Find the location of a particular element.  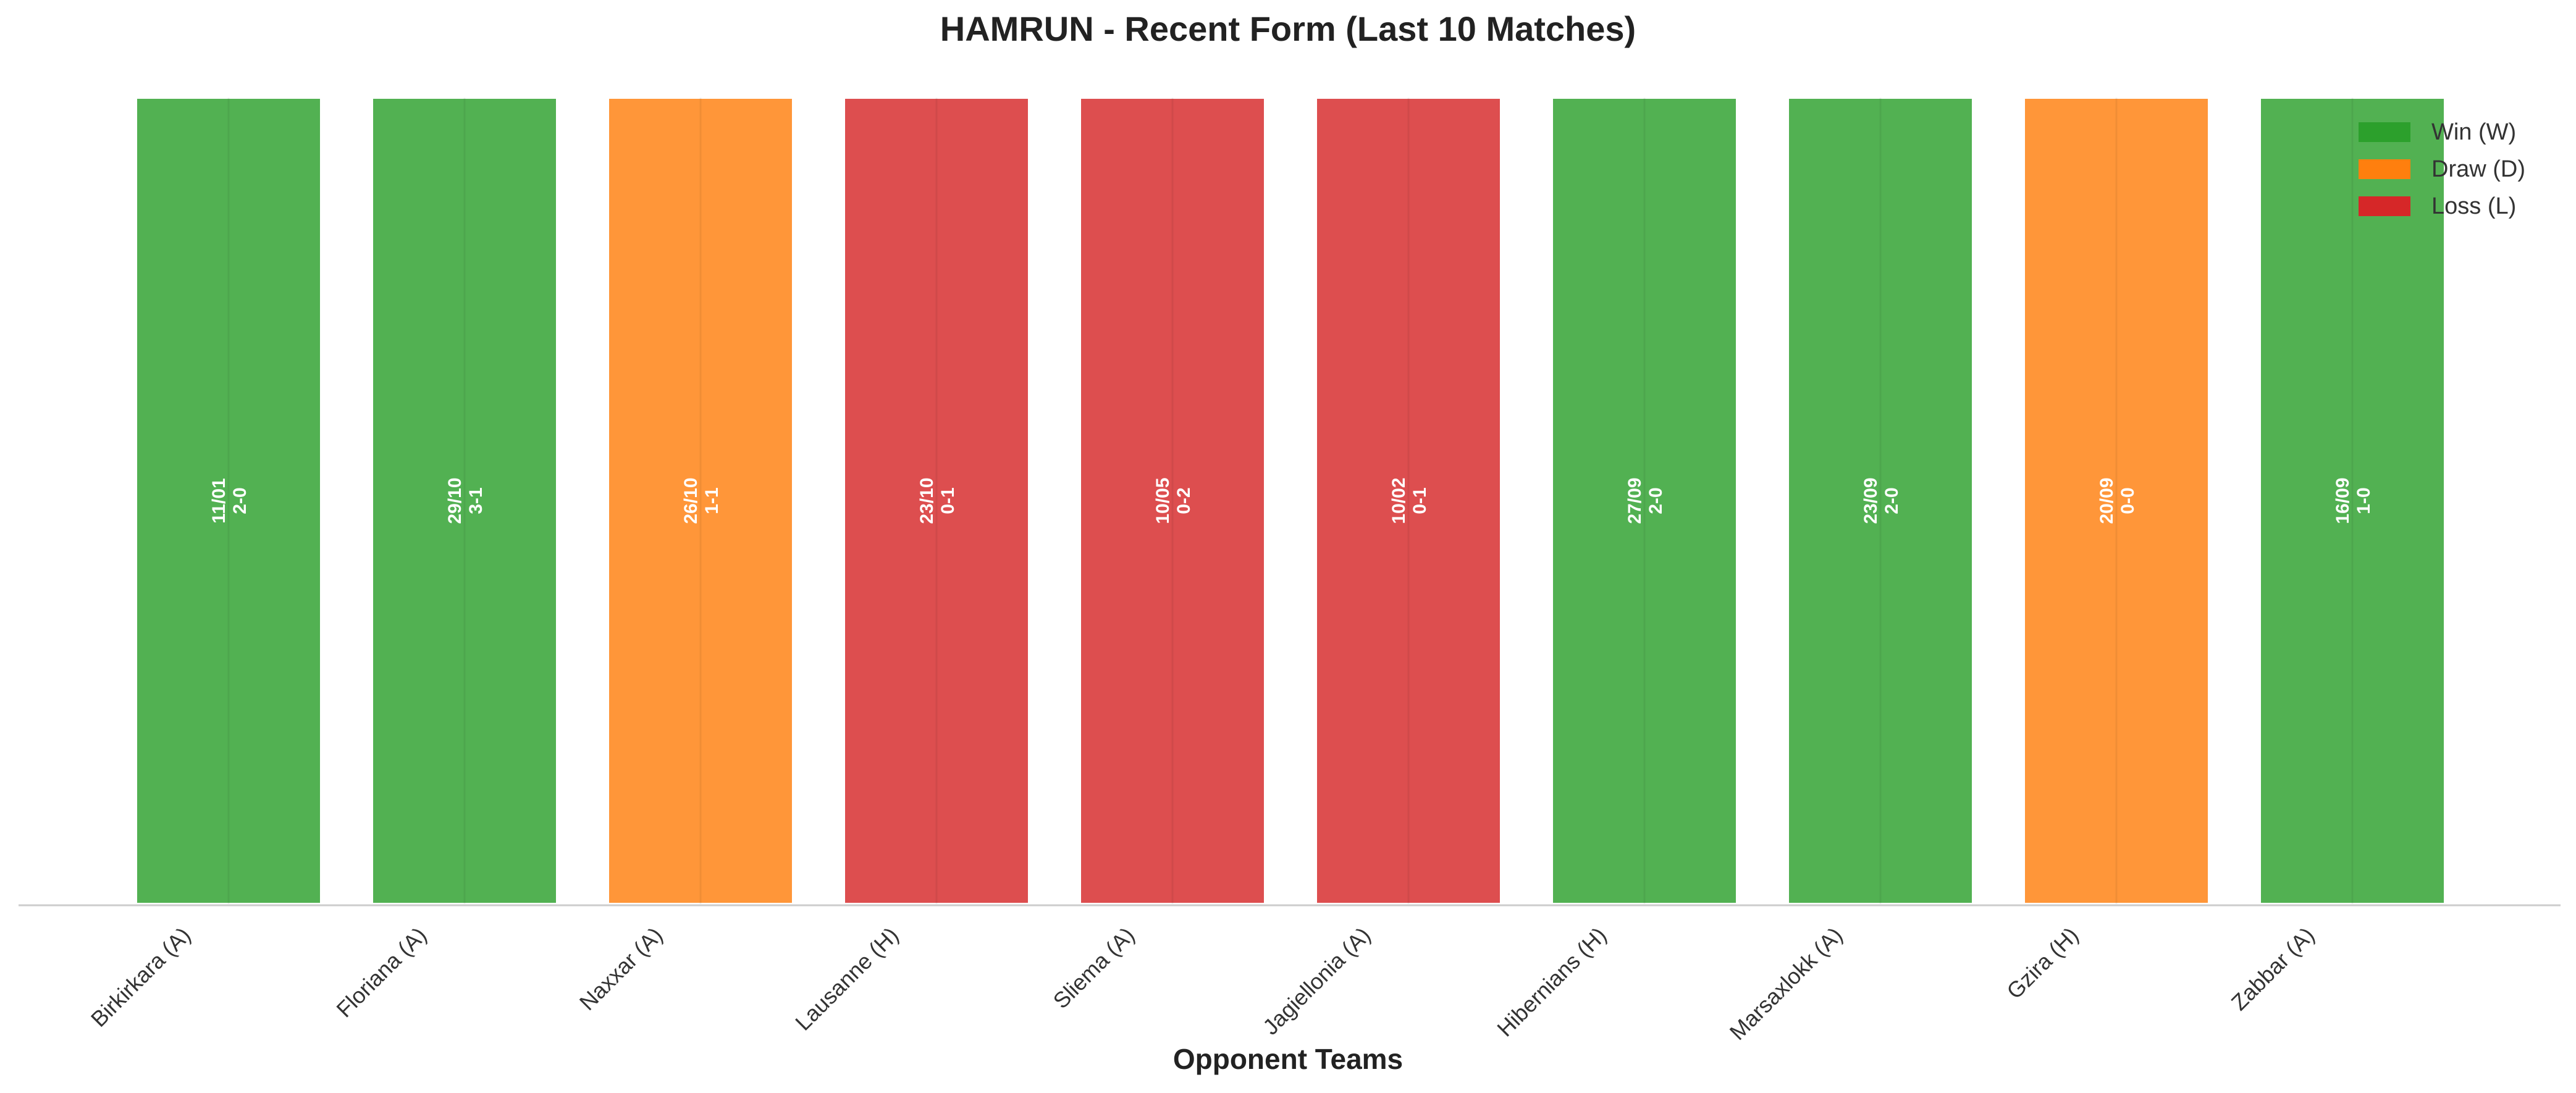

bar-data-label: 20/090-0 is located at coordinates (2117, 500).